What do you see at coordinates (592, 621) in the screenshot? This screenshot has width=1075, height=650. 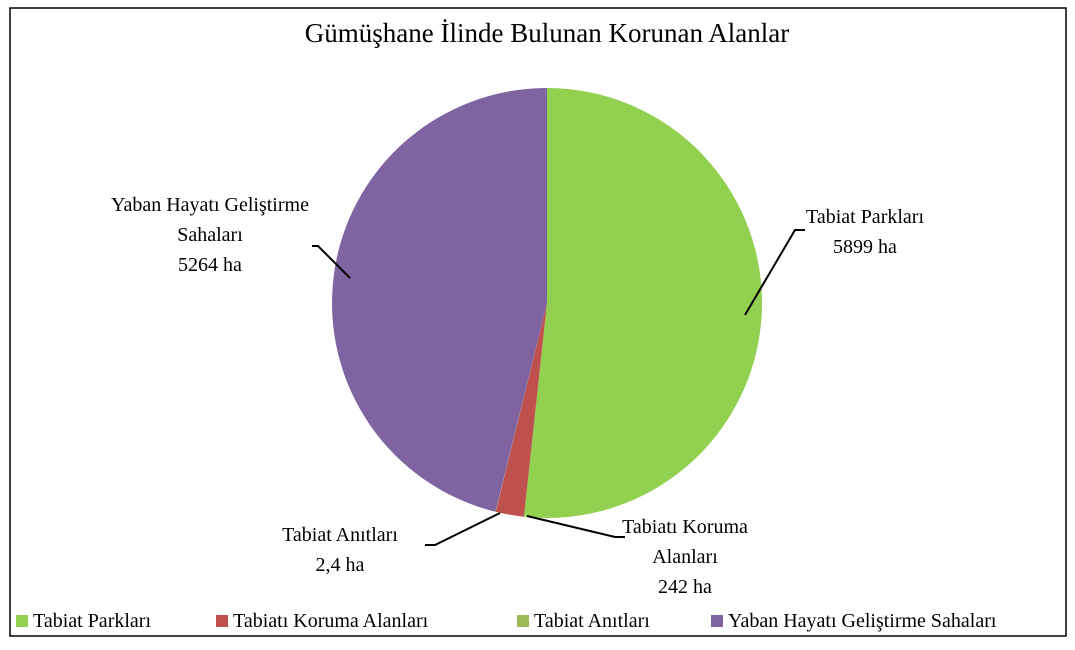 I see `legend-label: Tabiat Anıtları` at bounding box center [592, 621].